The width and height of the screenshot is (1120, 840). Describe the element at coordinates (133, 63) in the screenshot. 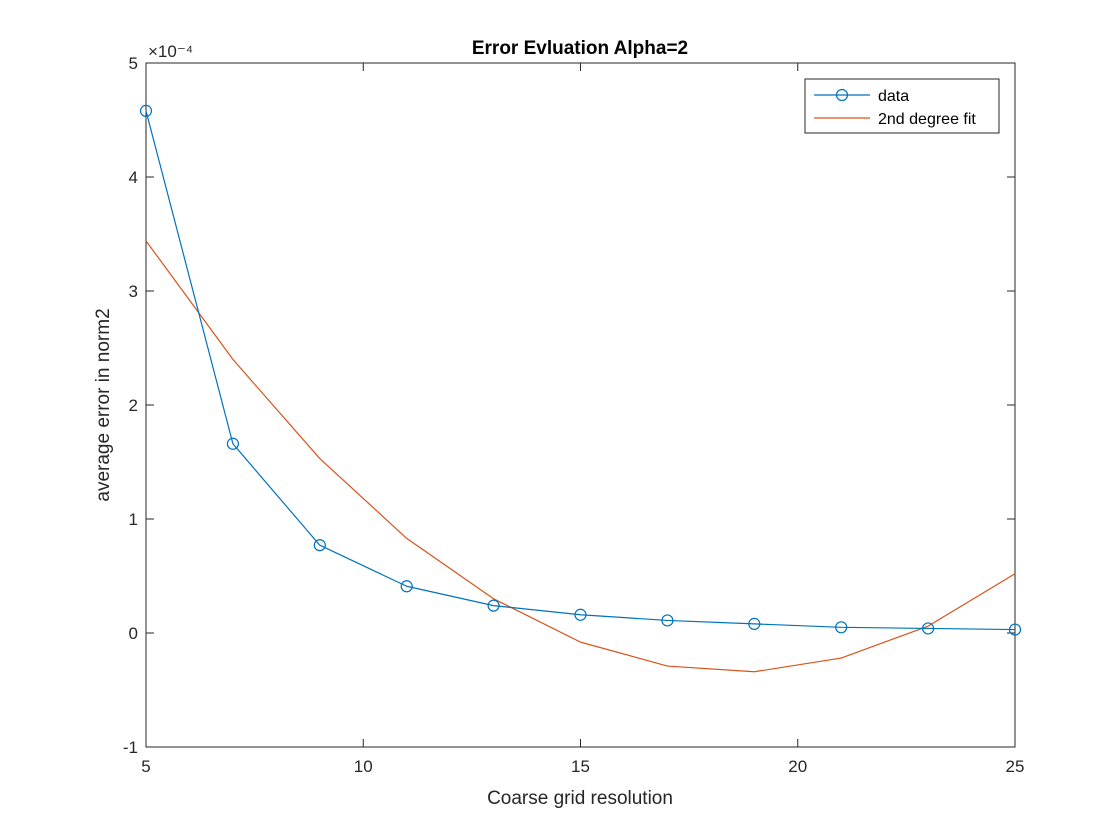

I see `y-tick-label: 5` at that location.